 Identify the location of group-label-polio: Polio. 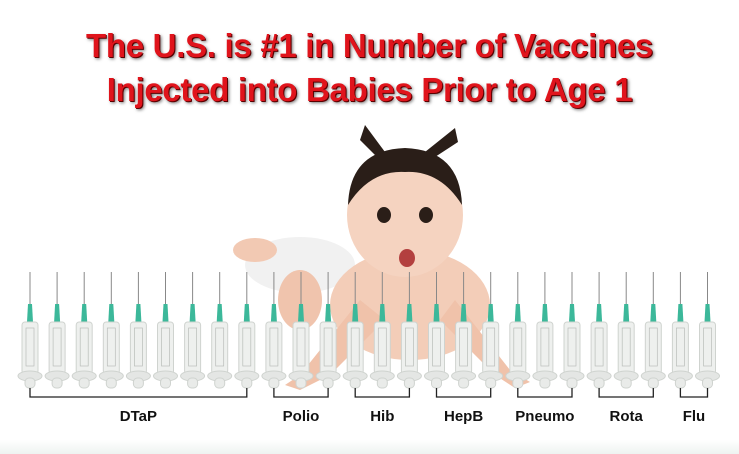
(301, 416).